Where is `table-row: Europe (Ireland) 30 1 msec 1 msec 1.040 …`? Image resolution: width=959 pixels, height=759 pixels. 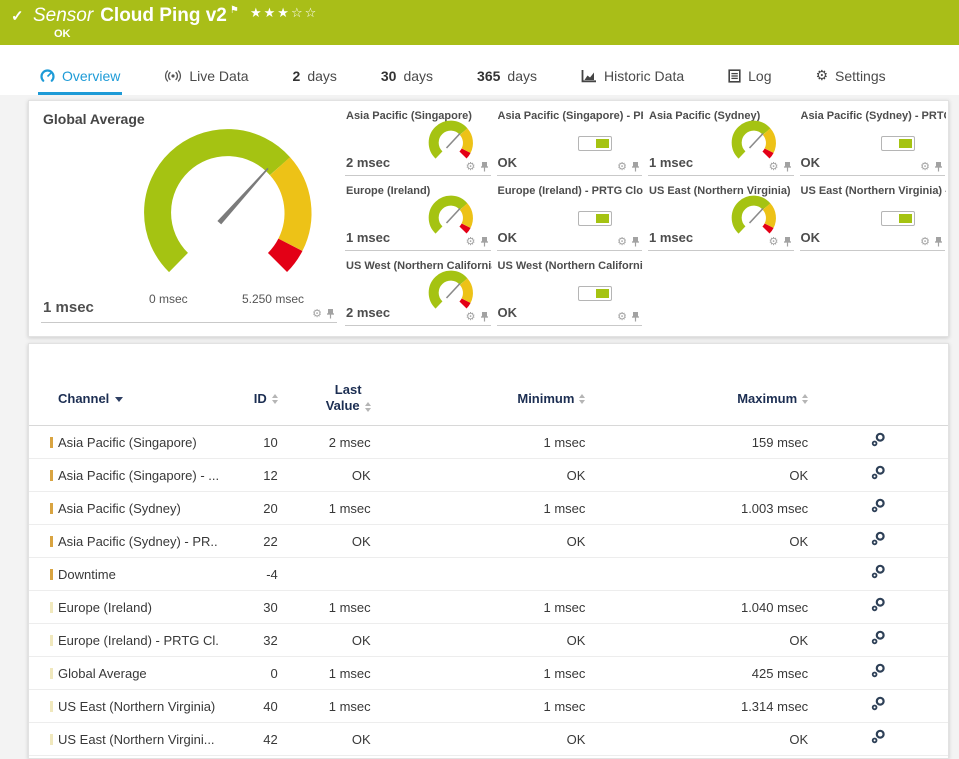
table-row: Europe (Ireland) 30 1 msec 1 msec 1.040 … is located at coordinates (488, 607).